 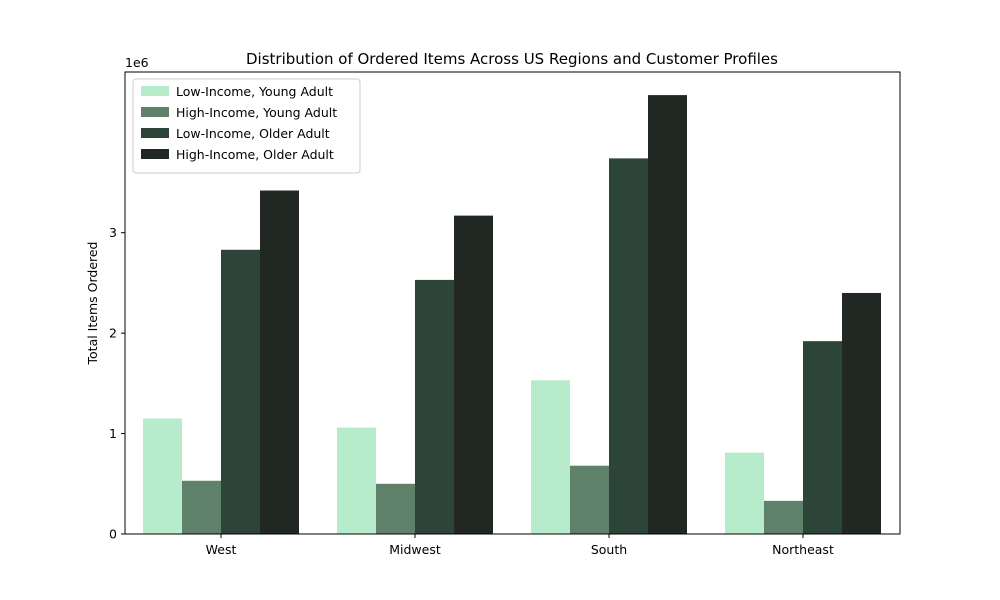 I want to click on x-tick-label-west: West, so click(x=221, y=549).